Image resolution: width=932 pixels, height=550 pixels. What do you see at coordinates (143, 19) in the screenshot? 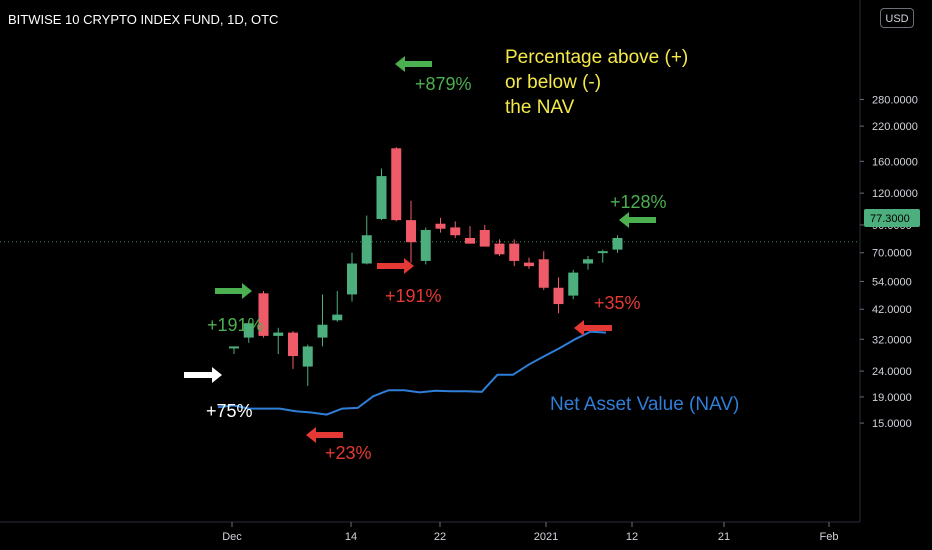
I see `chart-title: BITWISE 10 CRYPTO INDEX FUND, 1D, OTC` at bounding box center [143, 19].